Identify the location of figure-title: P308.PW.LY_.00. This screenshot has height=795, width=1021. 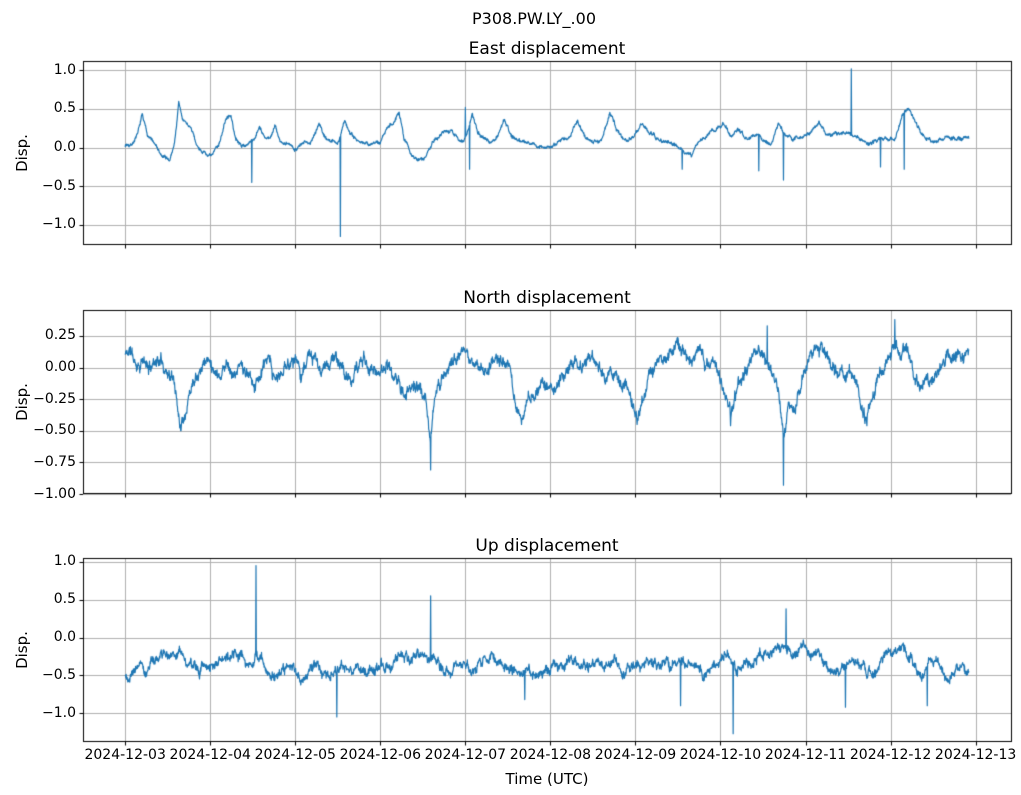
(534, 18).